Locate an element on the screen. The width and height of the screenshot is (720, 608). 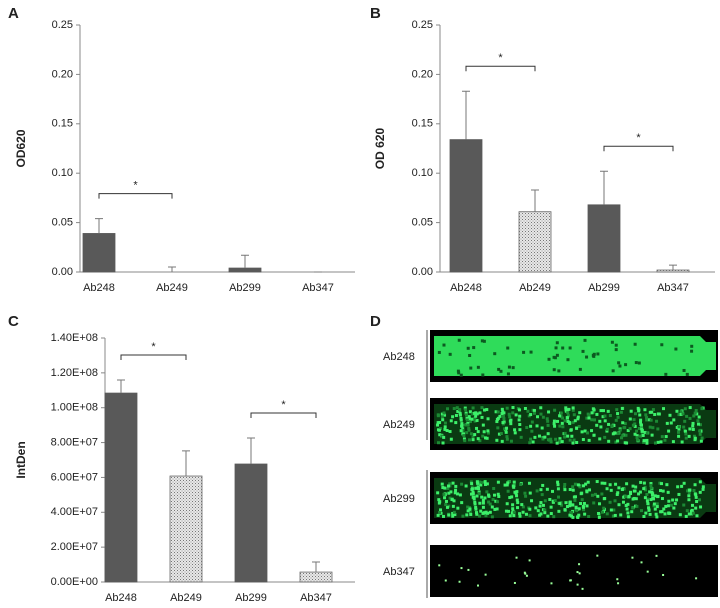
y-tick-label: 0.25 is located at coordinates (62, 25).